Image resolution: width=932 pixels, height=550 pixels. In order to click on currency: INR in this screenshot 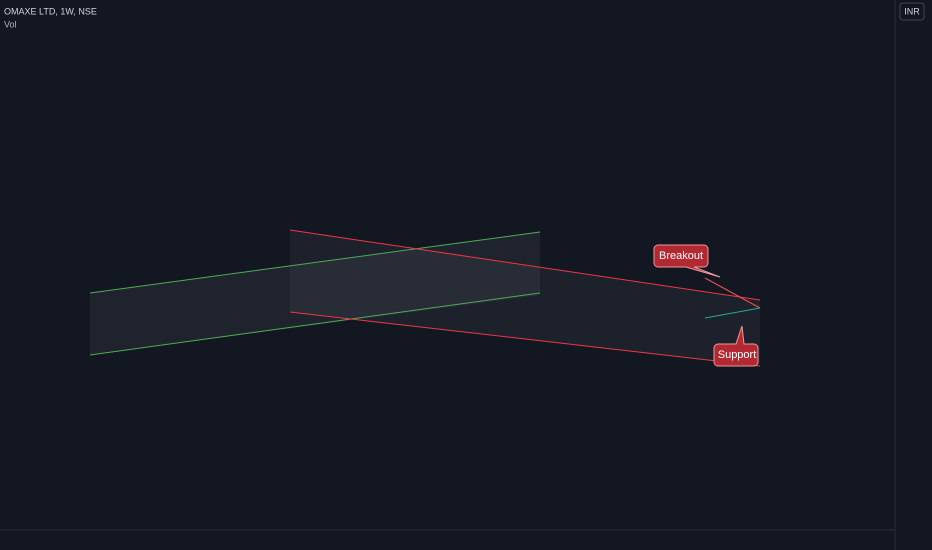, I will do `click(912, 11)`.